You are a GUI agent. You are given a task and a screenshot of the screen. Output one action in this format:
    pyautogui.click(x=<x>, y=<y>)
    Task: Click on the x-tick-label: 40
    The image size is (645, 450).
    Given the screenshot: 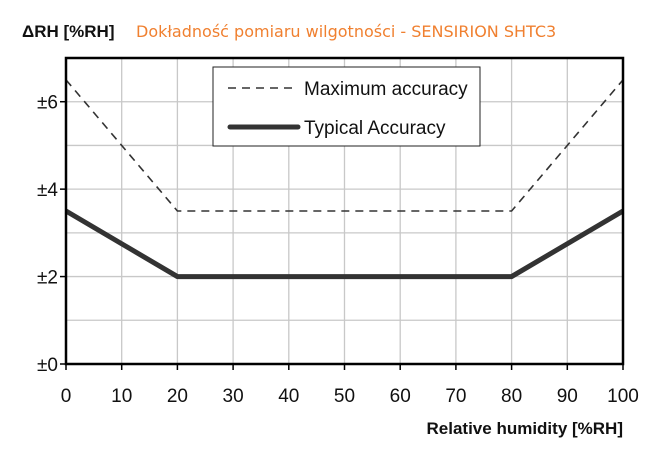 What is the action you would take?
    pyautogui.click(x=288, y=396)
    